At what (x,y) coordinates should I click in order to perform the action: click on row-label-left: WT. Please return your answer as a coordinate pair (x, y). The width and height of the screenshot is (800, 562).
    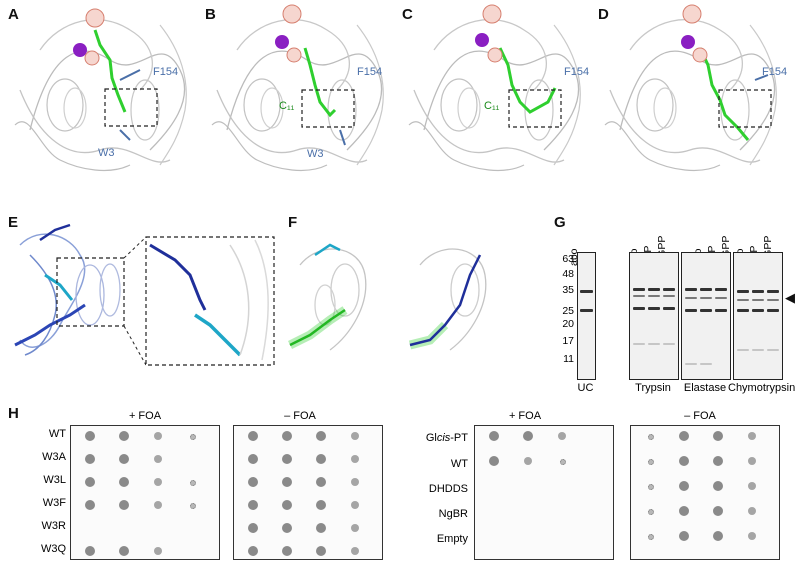
    Looking at the image, I should click on (57, 434).